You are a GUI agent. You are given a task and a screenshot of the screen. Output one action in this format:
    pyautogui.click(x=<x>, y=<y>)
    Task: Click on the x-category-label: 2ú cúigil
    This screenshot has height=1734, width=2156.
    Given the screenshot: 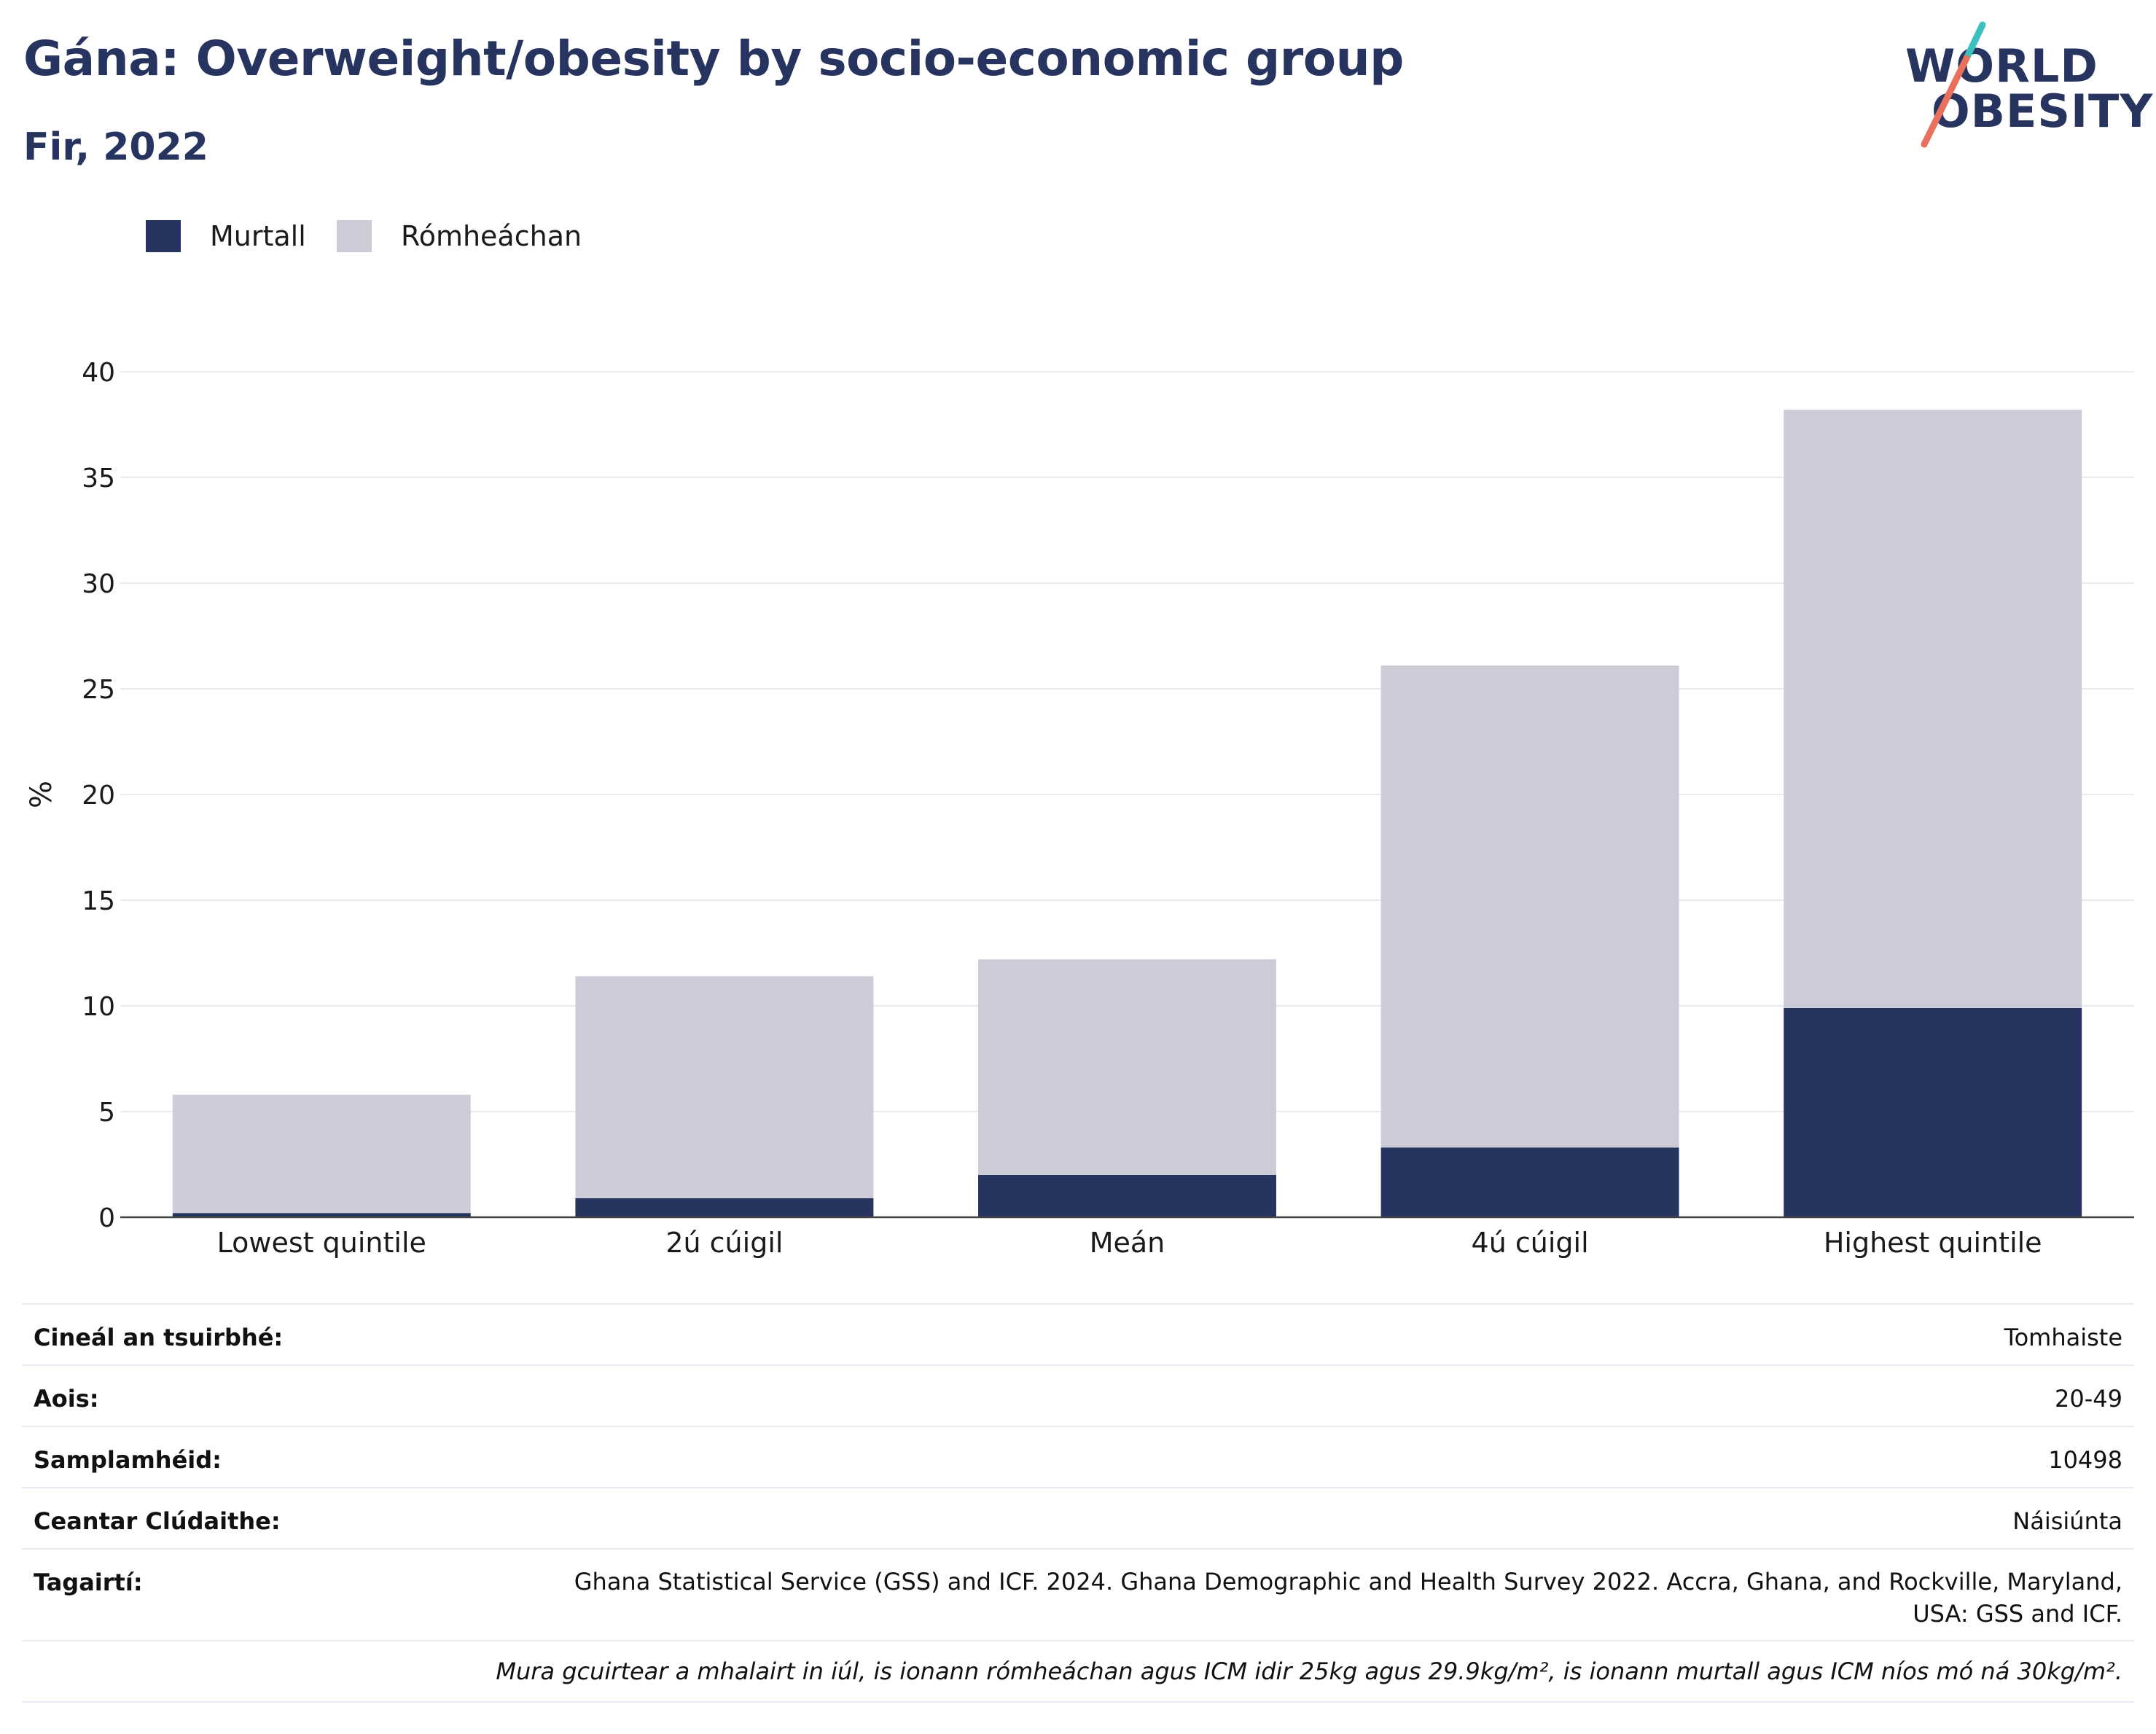 What is the action you would take?
    pyautogui.click(x=724, y=1243)
    